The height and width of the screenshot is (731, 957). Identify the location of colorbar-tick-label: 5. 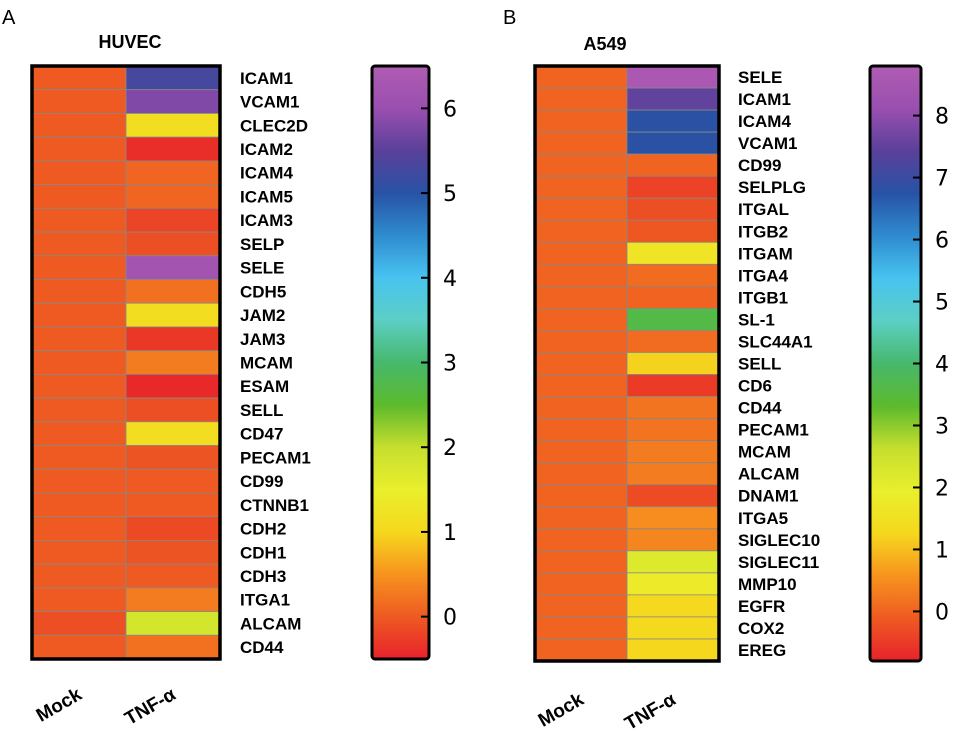
(450, 194).